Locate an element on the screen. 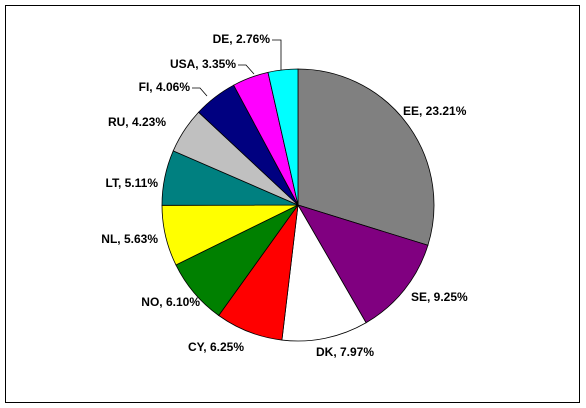  data-label: CY, 6.25% is located at coordinates (216, 347).